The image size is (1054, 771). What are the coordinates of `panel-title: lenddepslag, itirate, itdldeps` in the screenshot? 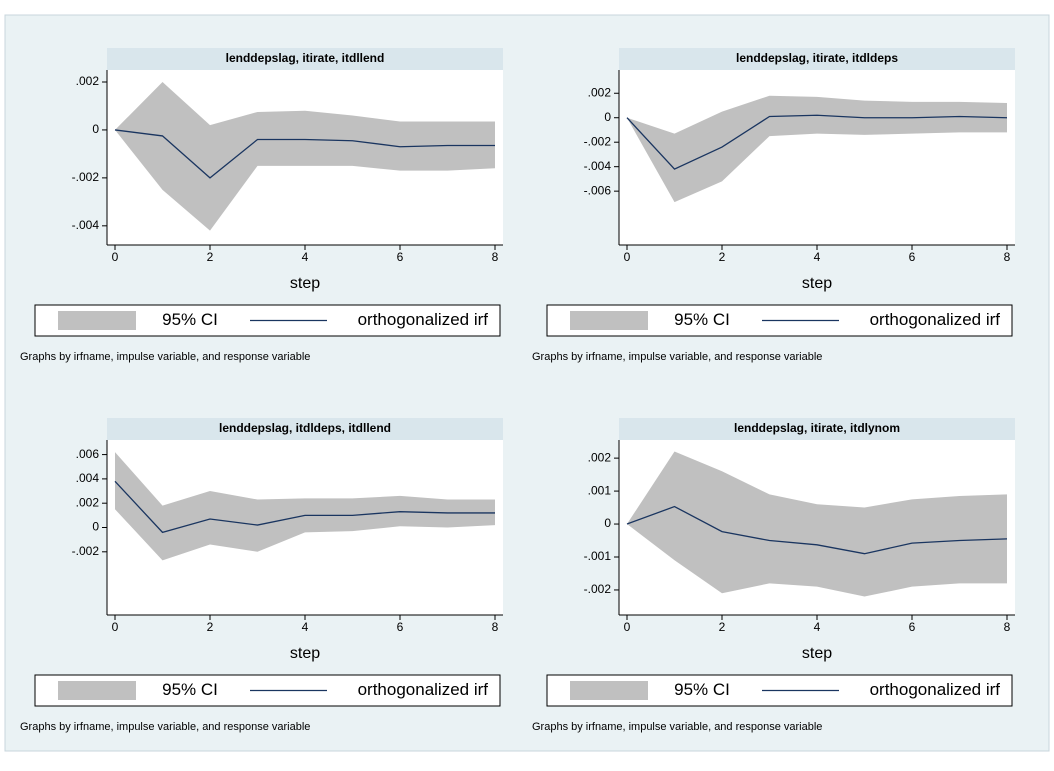 It's located at (817, 58).